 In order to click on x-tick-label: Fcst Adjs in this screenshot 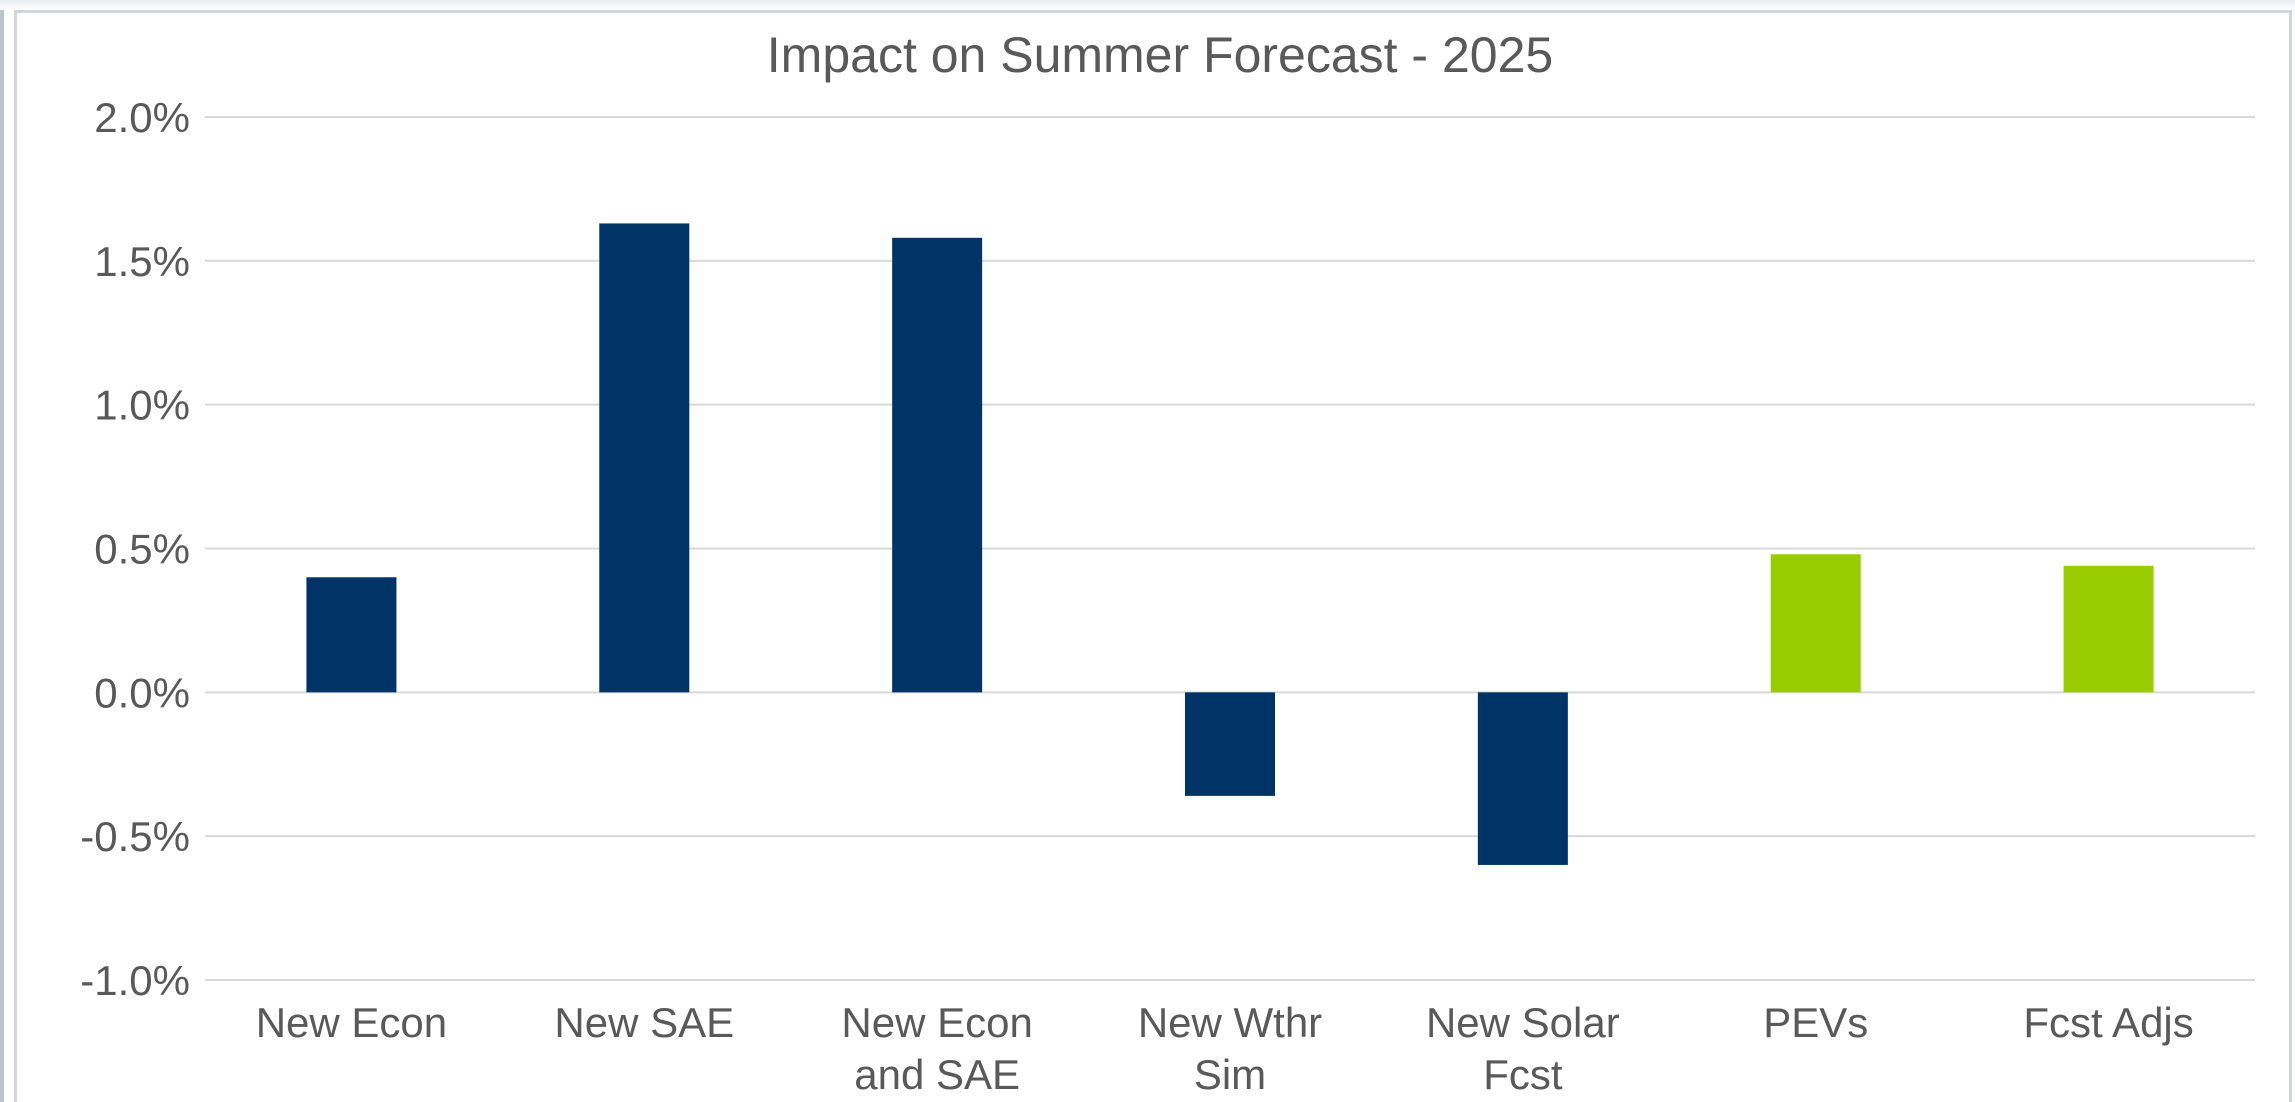, I will do `click(2108, 1022)`.